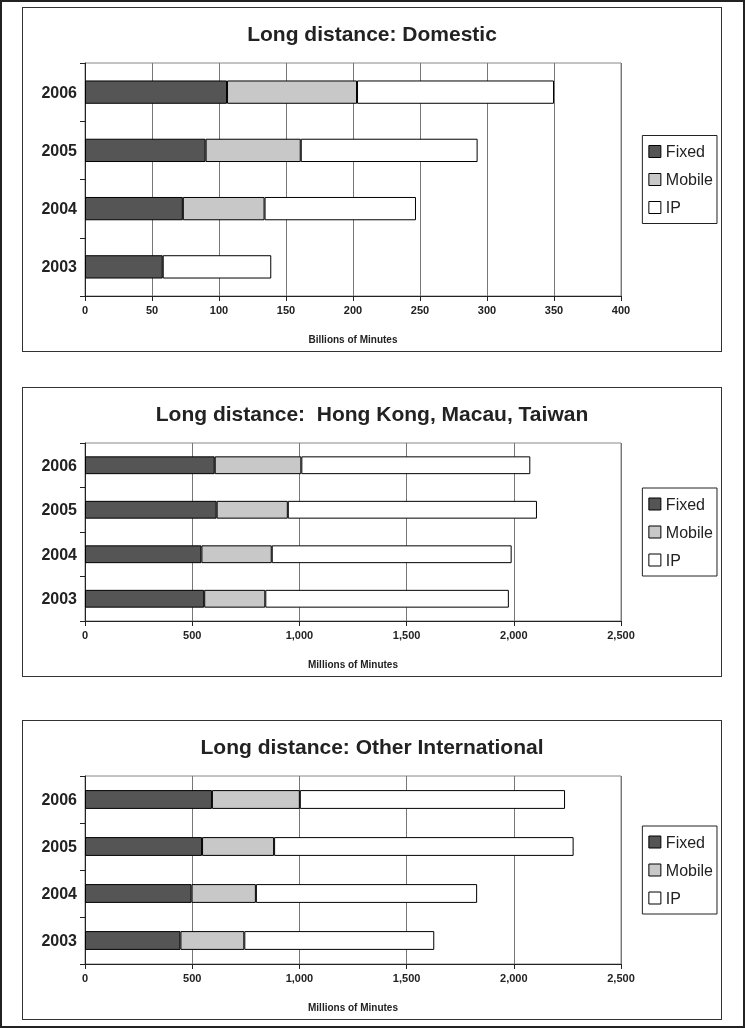  I want to click on x-tick-label: 100, so click(219, 309).